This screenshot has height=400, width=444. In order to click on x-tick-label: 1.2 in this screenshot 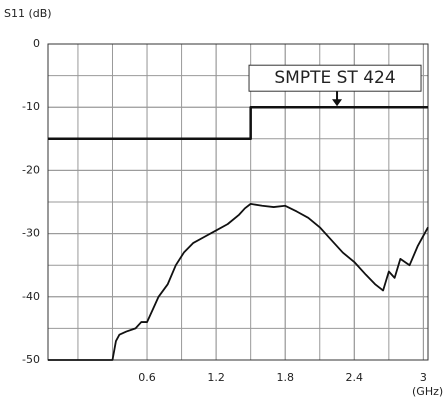, I will do `click(216, 377)`.